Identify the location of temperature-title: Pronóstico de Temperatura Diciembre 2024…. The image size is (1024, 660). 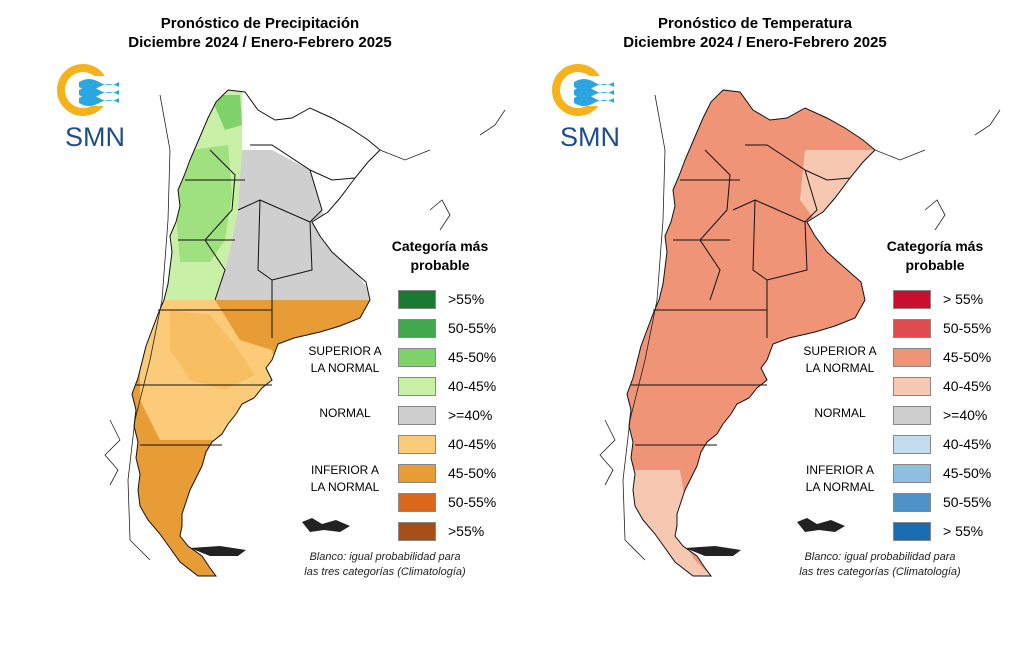
(755, 33).